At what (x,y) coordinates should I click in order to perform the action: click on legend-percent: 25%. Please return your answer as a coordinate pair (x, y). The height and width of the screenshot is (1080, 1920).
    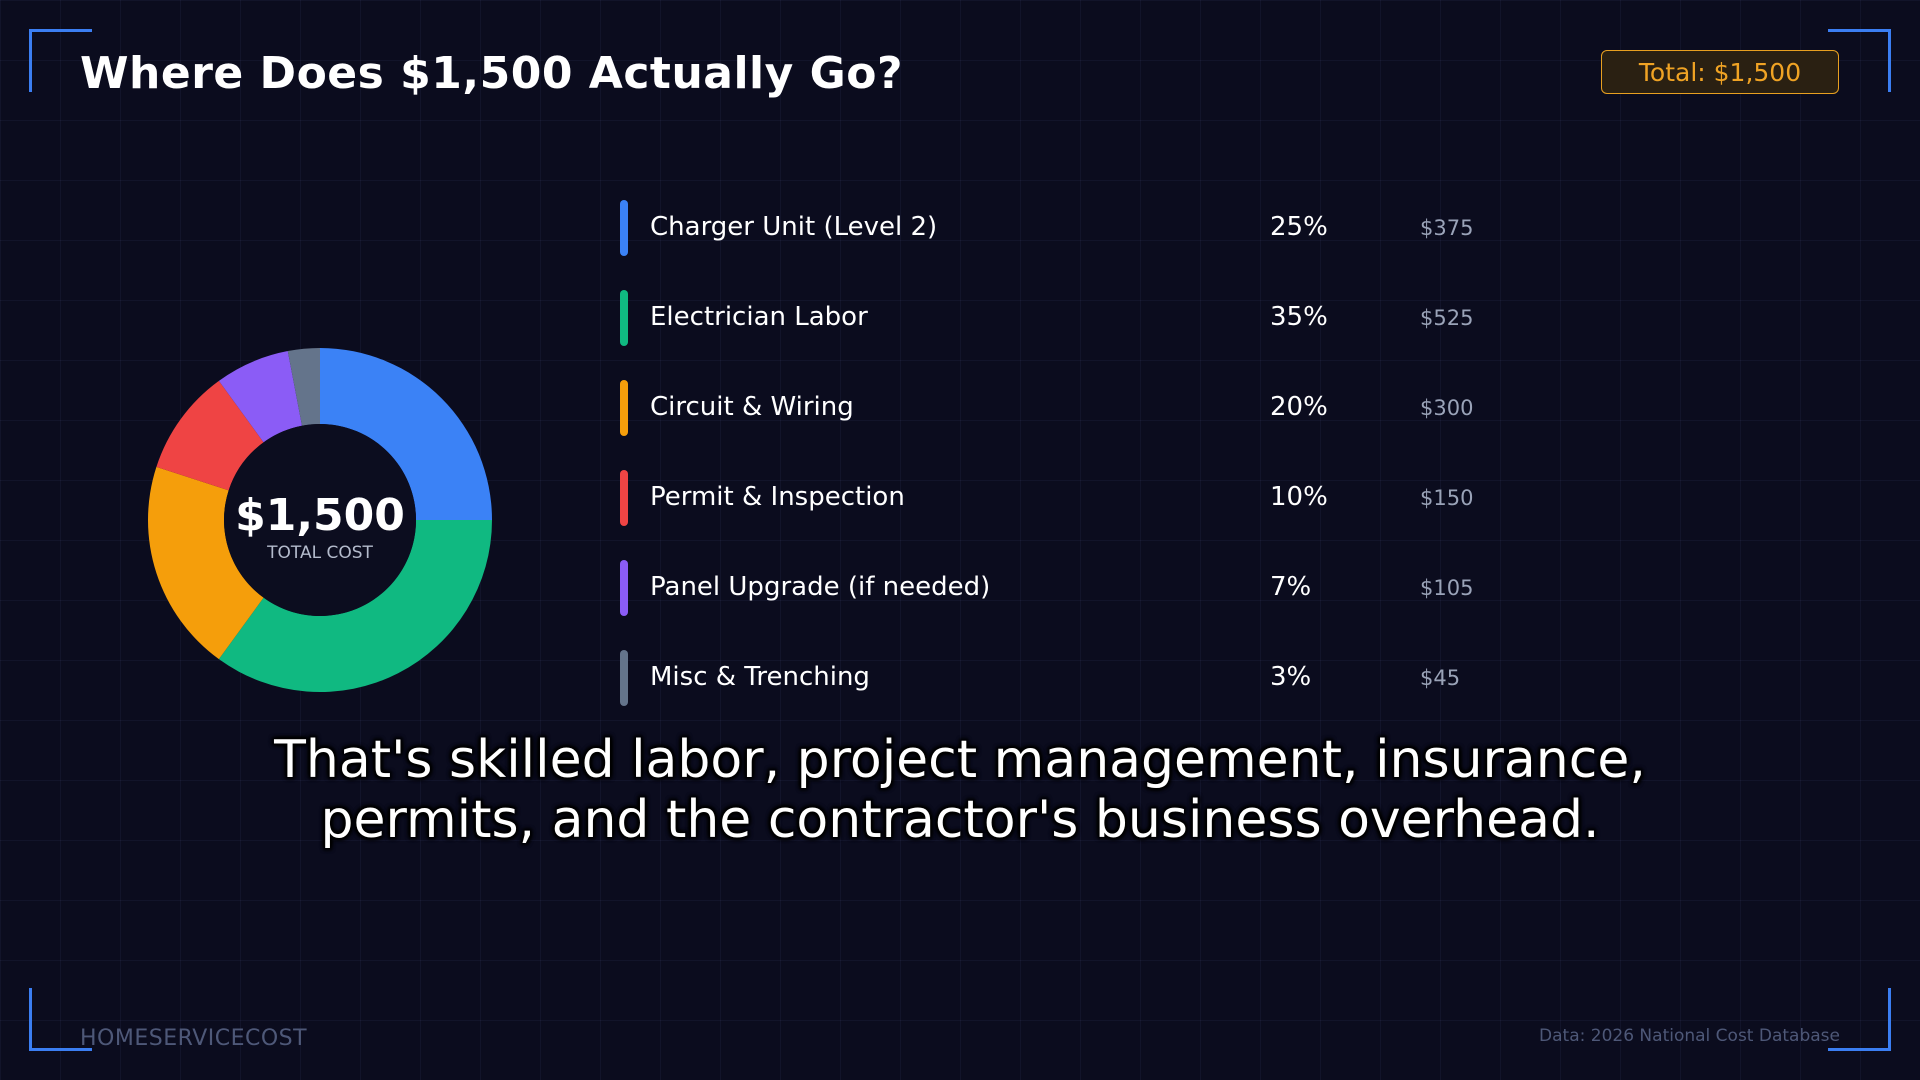
    Looking at the image, I should click on (1299, 227).